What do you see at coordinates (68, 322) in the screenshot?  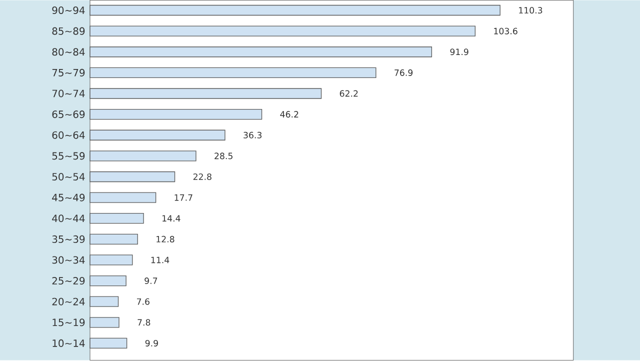 I see `y-tick-label: 15∼19` at bounding box center [68, 322].